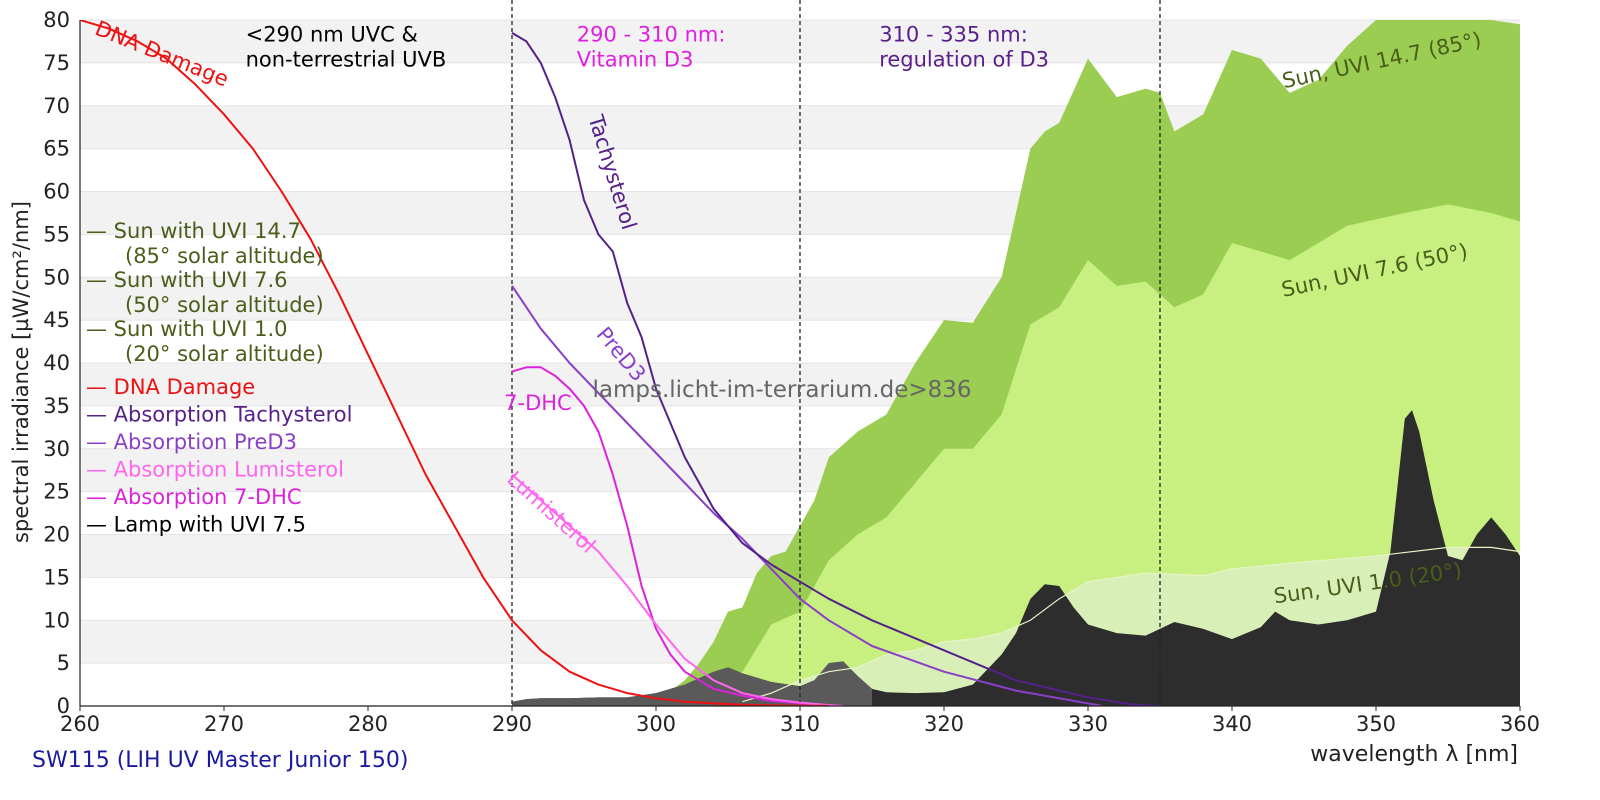 This screenshot has width=1600, height=800. Describe the element at coordinates (651, 34) in the screenshot. I see `region-label-1: 290 - 310 nm:` at that location.